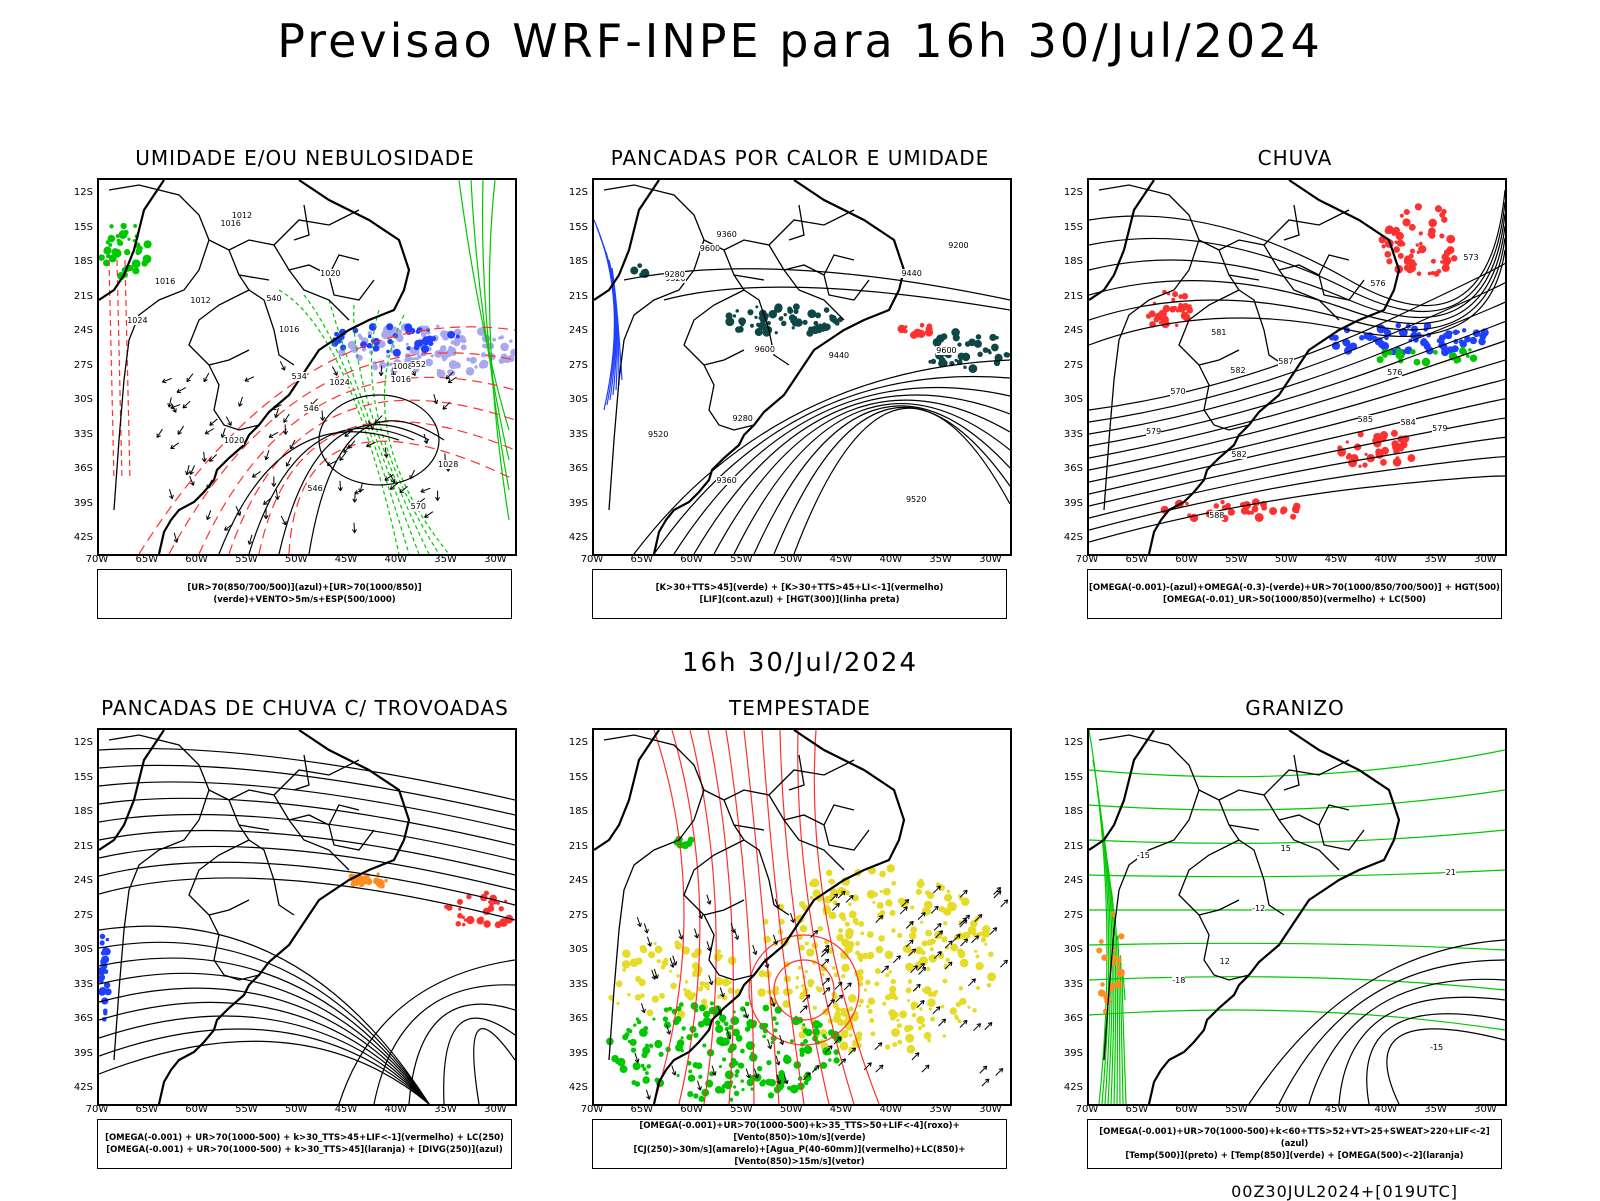  Describe the element at coordinates (1068, 1018) in the screenshot. I see `lat-tick-label: 36S` at that location.